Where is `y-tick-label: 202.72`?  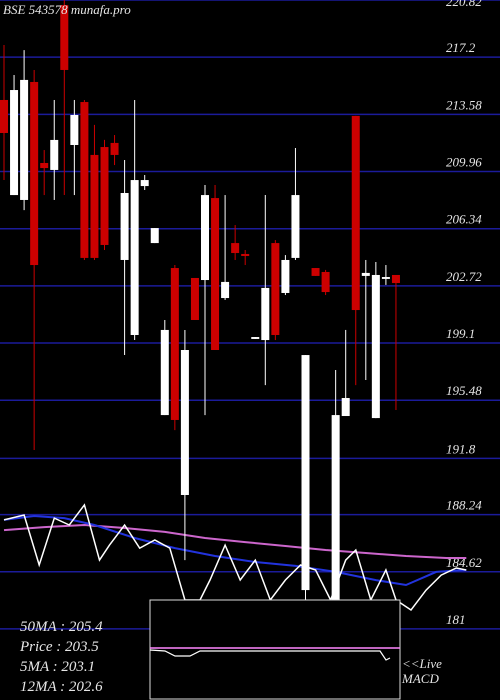 y-tick-label: 202.72 is located at coordinates (464, 276).